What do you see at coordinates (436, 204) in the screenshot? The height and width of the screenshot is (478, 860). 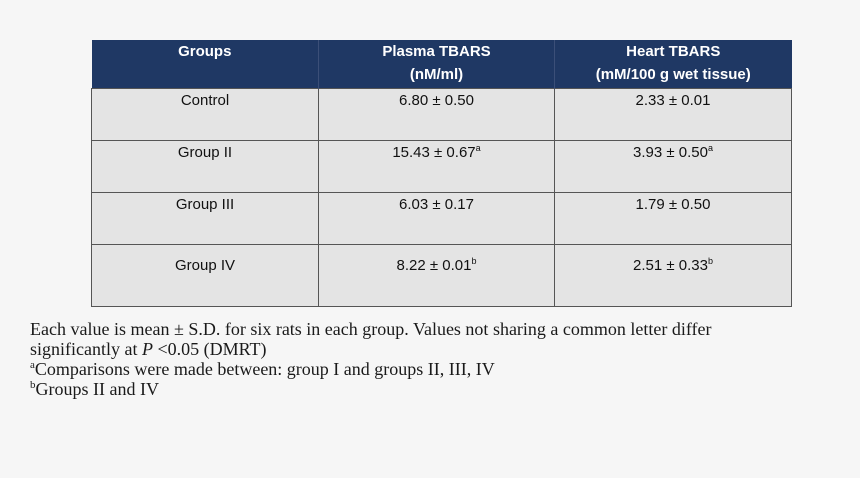 I see `plasma-value: 6.03 ± 0.17` at bounding box center [436, 204].